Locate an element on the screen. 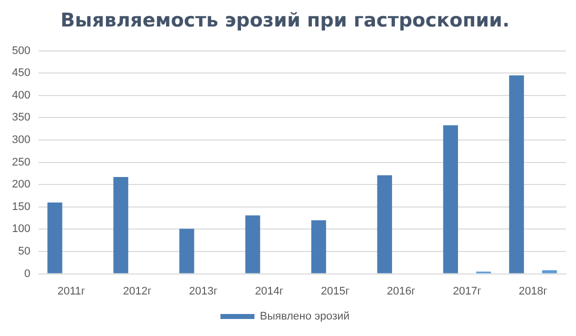 This screenshot has height=336, width=576. chart-title: Выявляемость эрозий при гастроскопии. is located at coordinates (285, 20).